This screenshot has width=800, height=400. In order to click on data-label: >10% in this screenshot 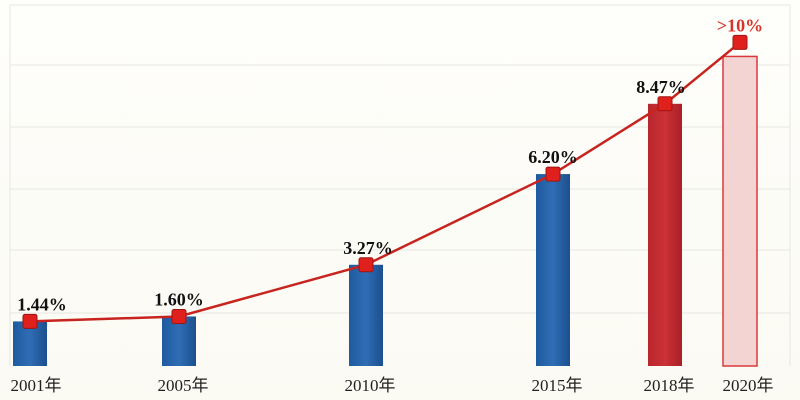, I will do `click(740, 25)`.